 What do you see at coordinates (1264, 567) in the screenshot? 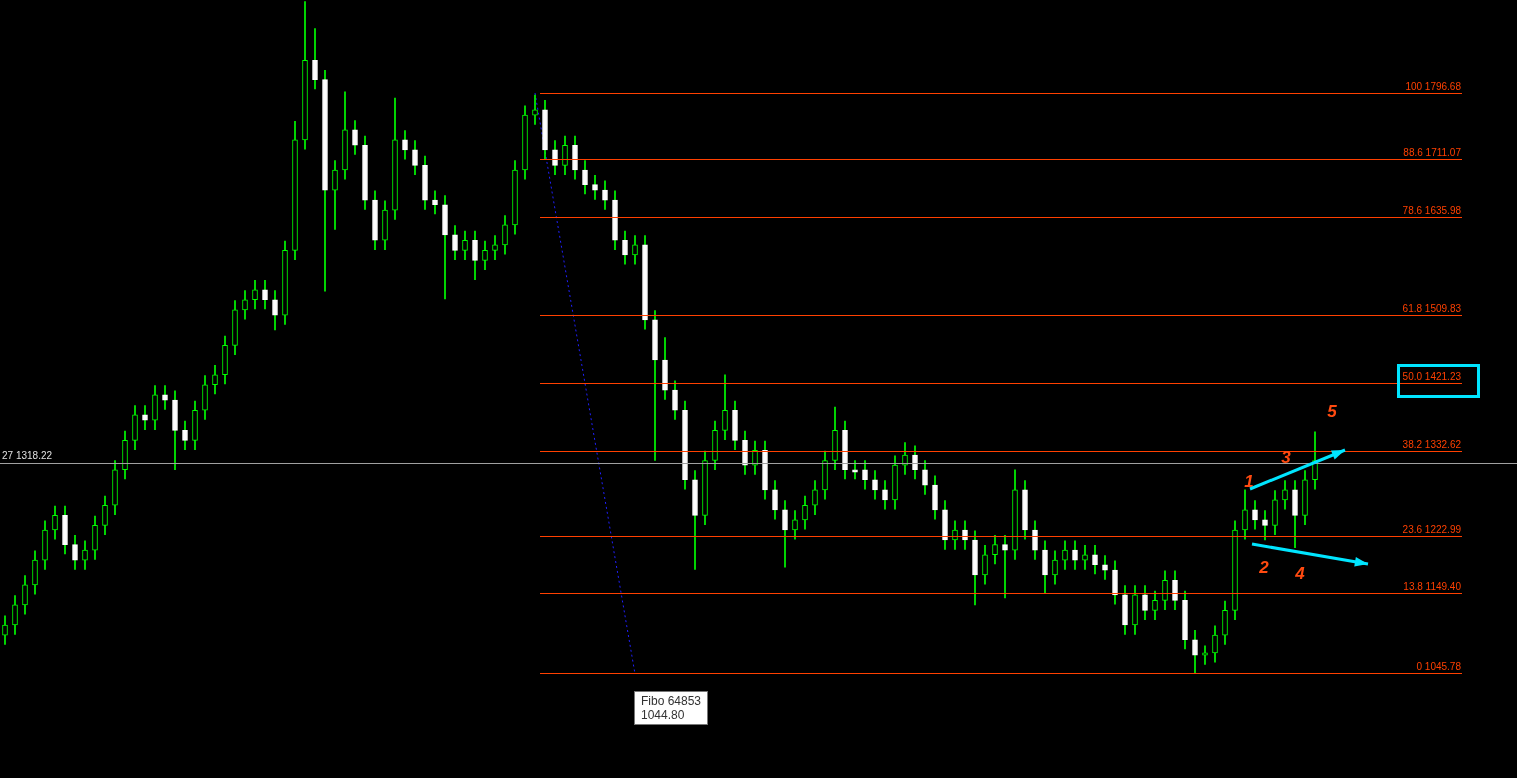
I see `annotation: 2` at bounding box center [1264, 567].